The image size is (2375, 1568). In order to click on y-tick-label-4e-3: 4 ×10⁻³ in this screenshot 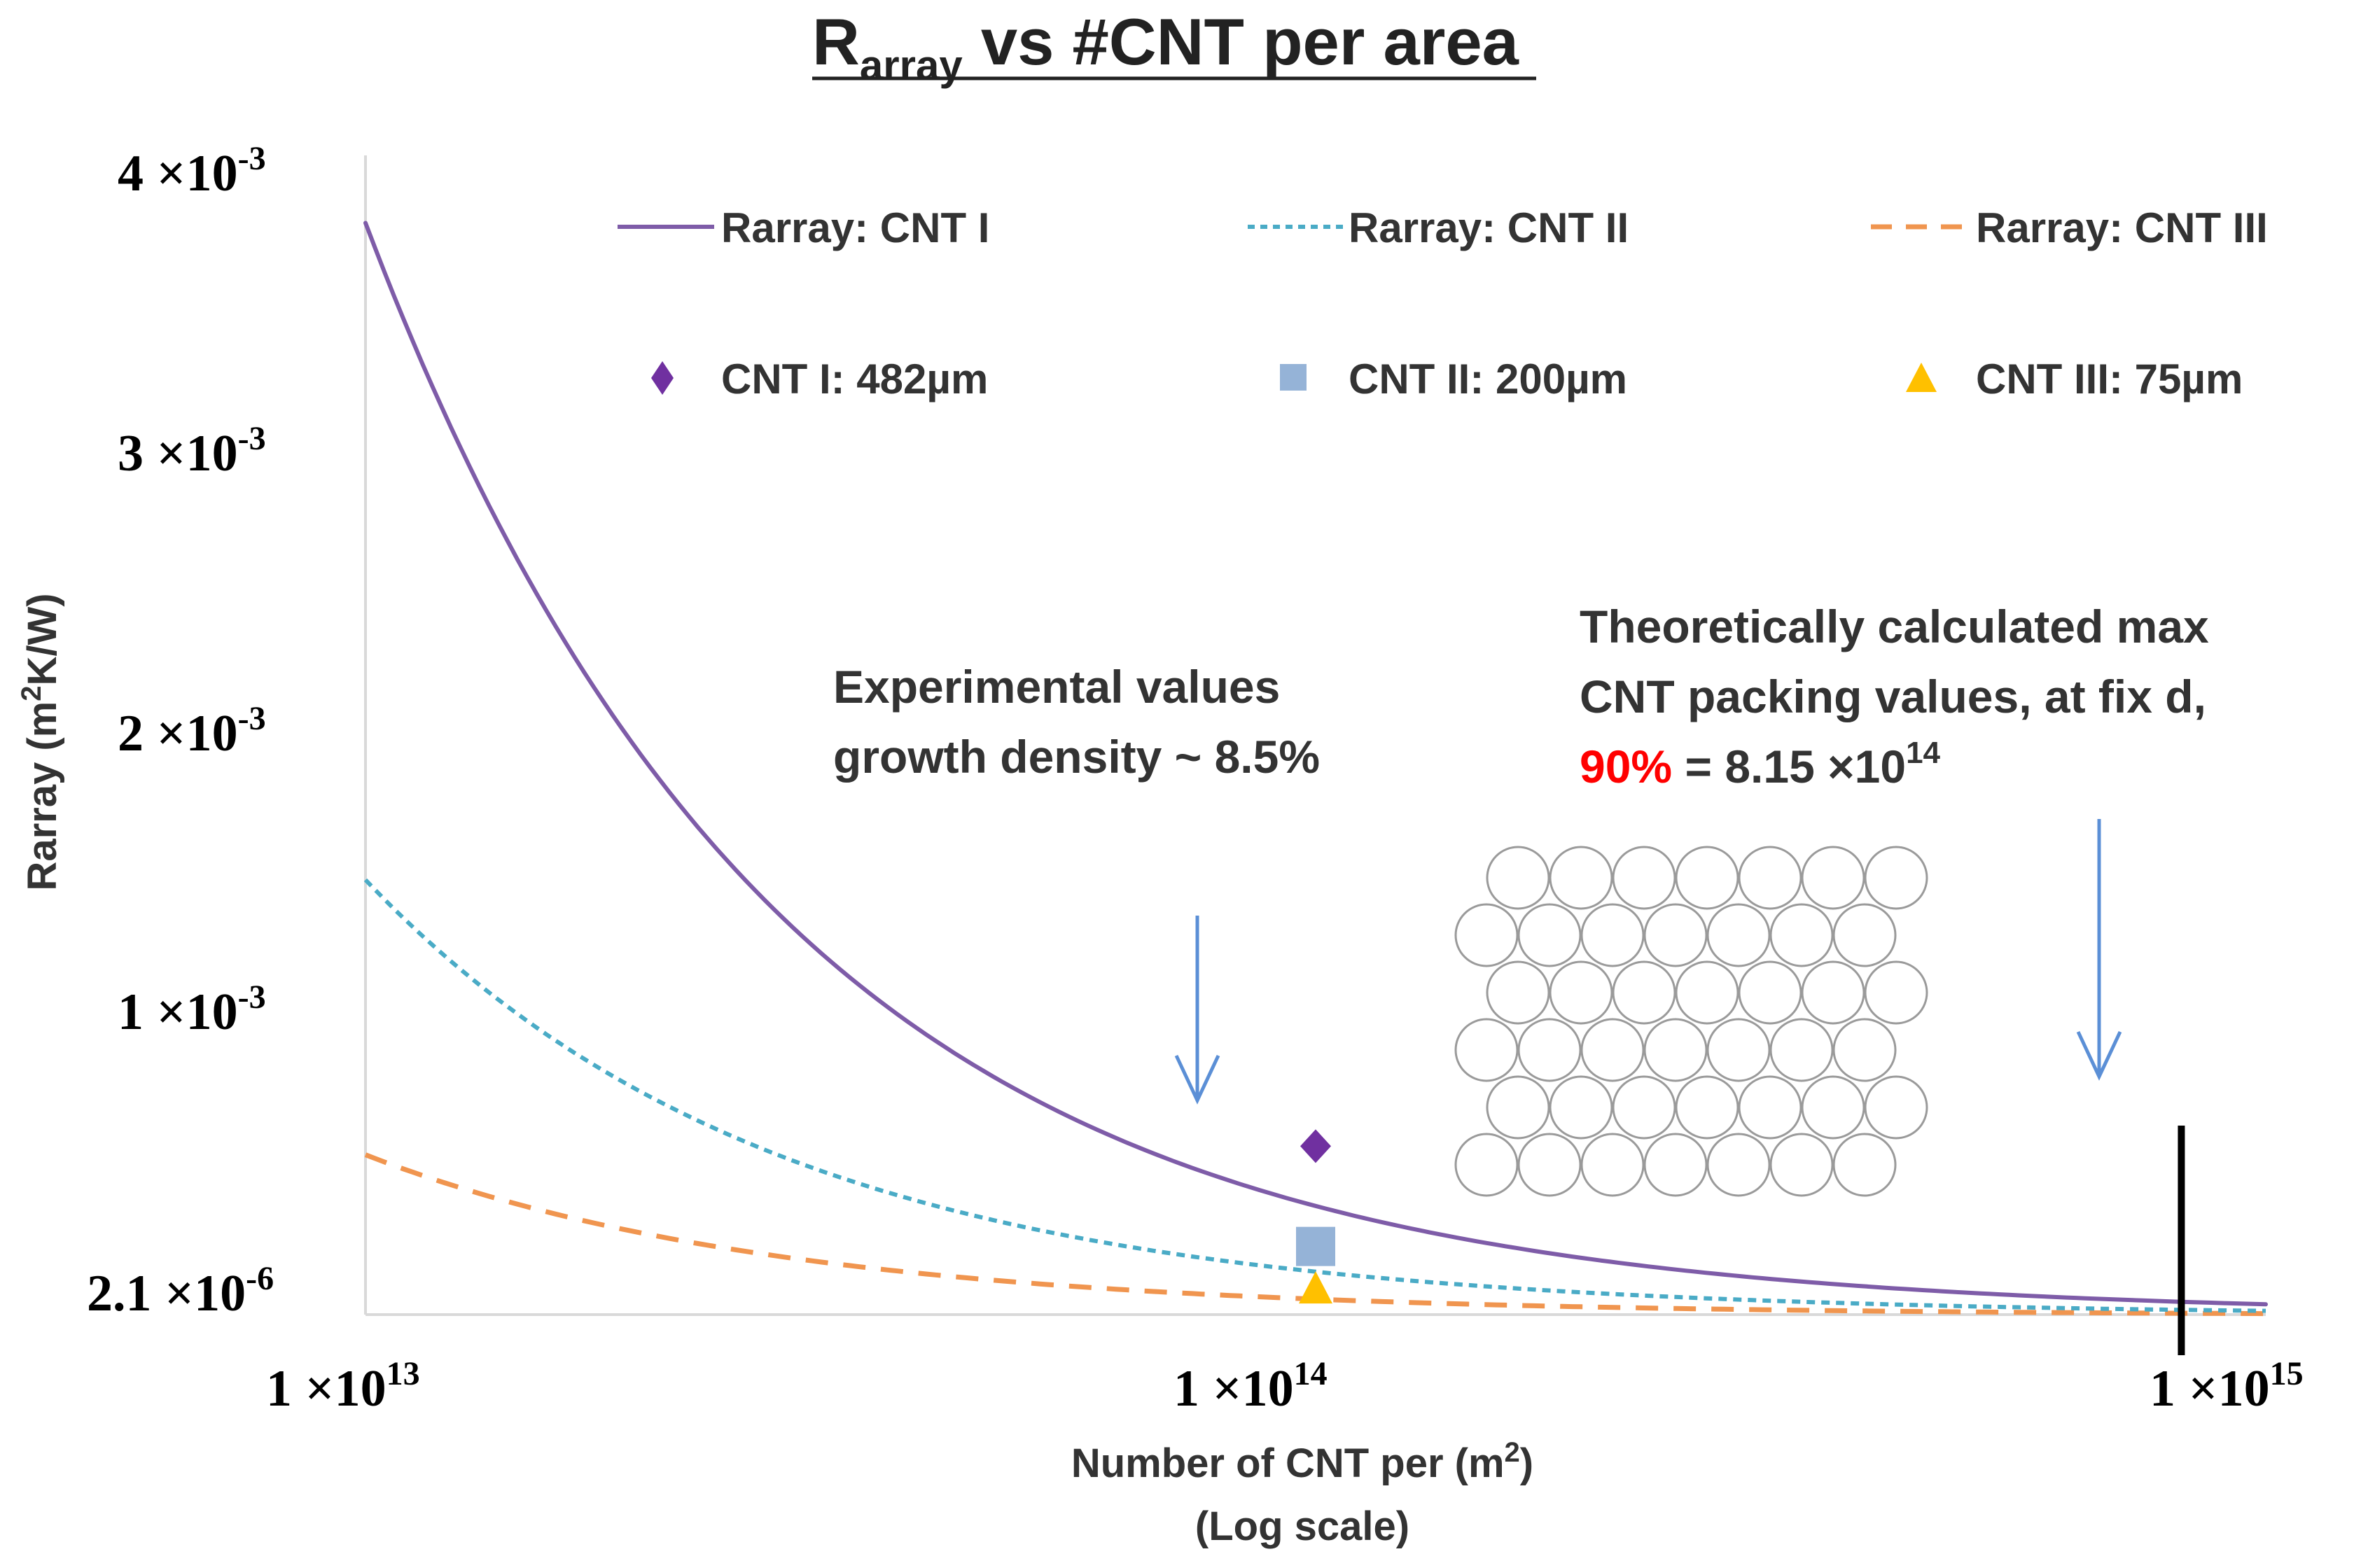, I will do `click(192, 171)`.